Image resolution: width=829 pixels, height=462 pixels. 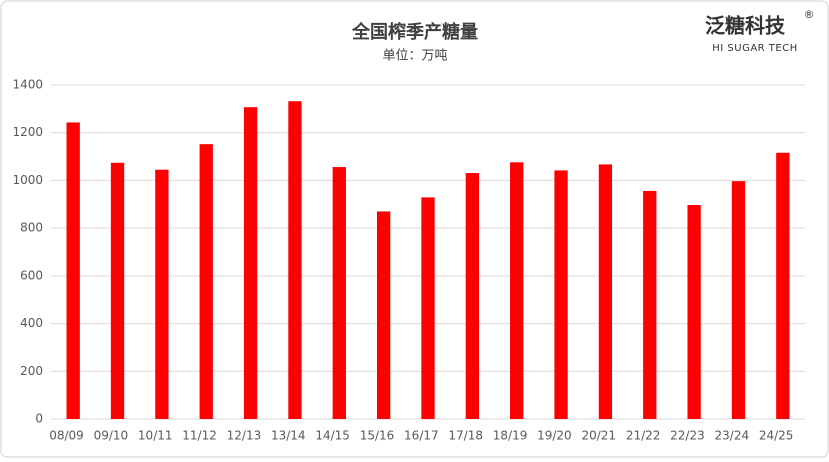 I want to click on y-tick-label: 1200, so click(x=27, y=132).